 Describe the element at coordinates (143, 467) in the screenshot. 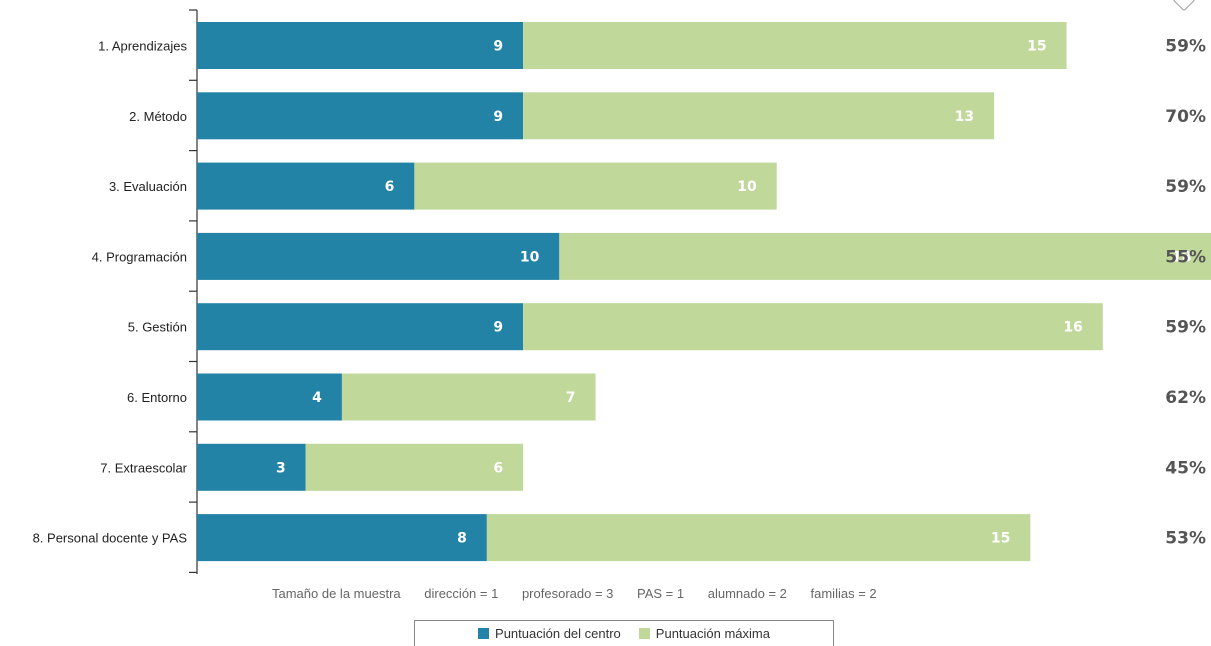

I see `category-label: 7. Extraescolar` at that location.